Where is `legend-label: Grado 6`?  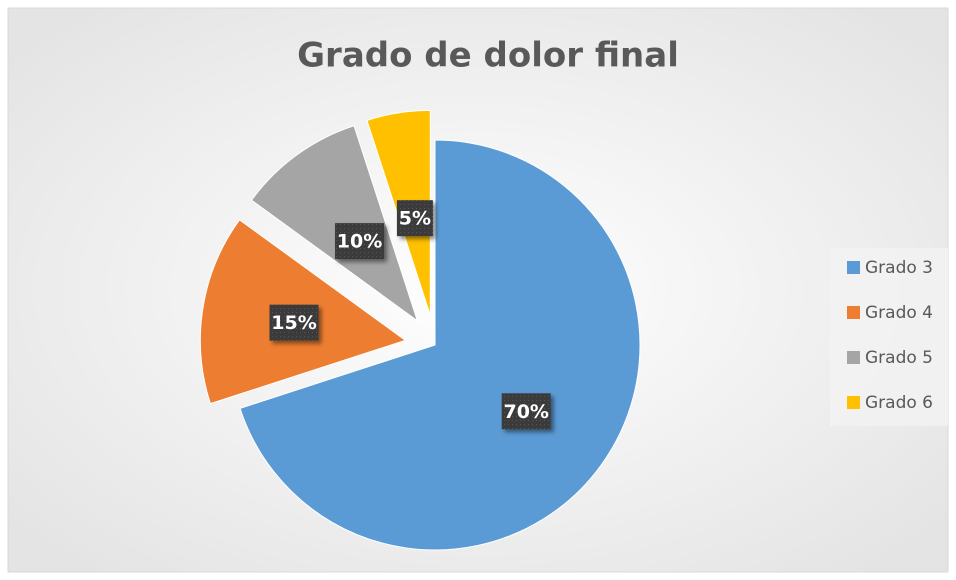 legend-label: Grado 6 is located at coordinates (899, 403).